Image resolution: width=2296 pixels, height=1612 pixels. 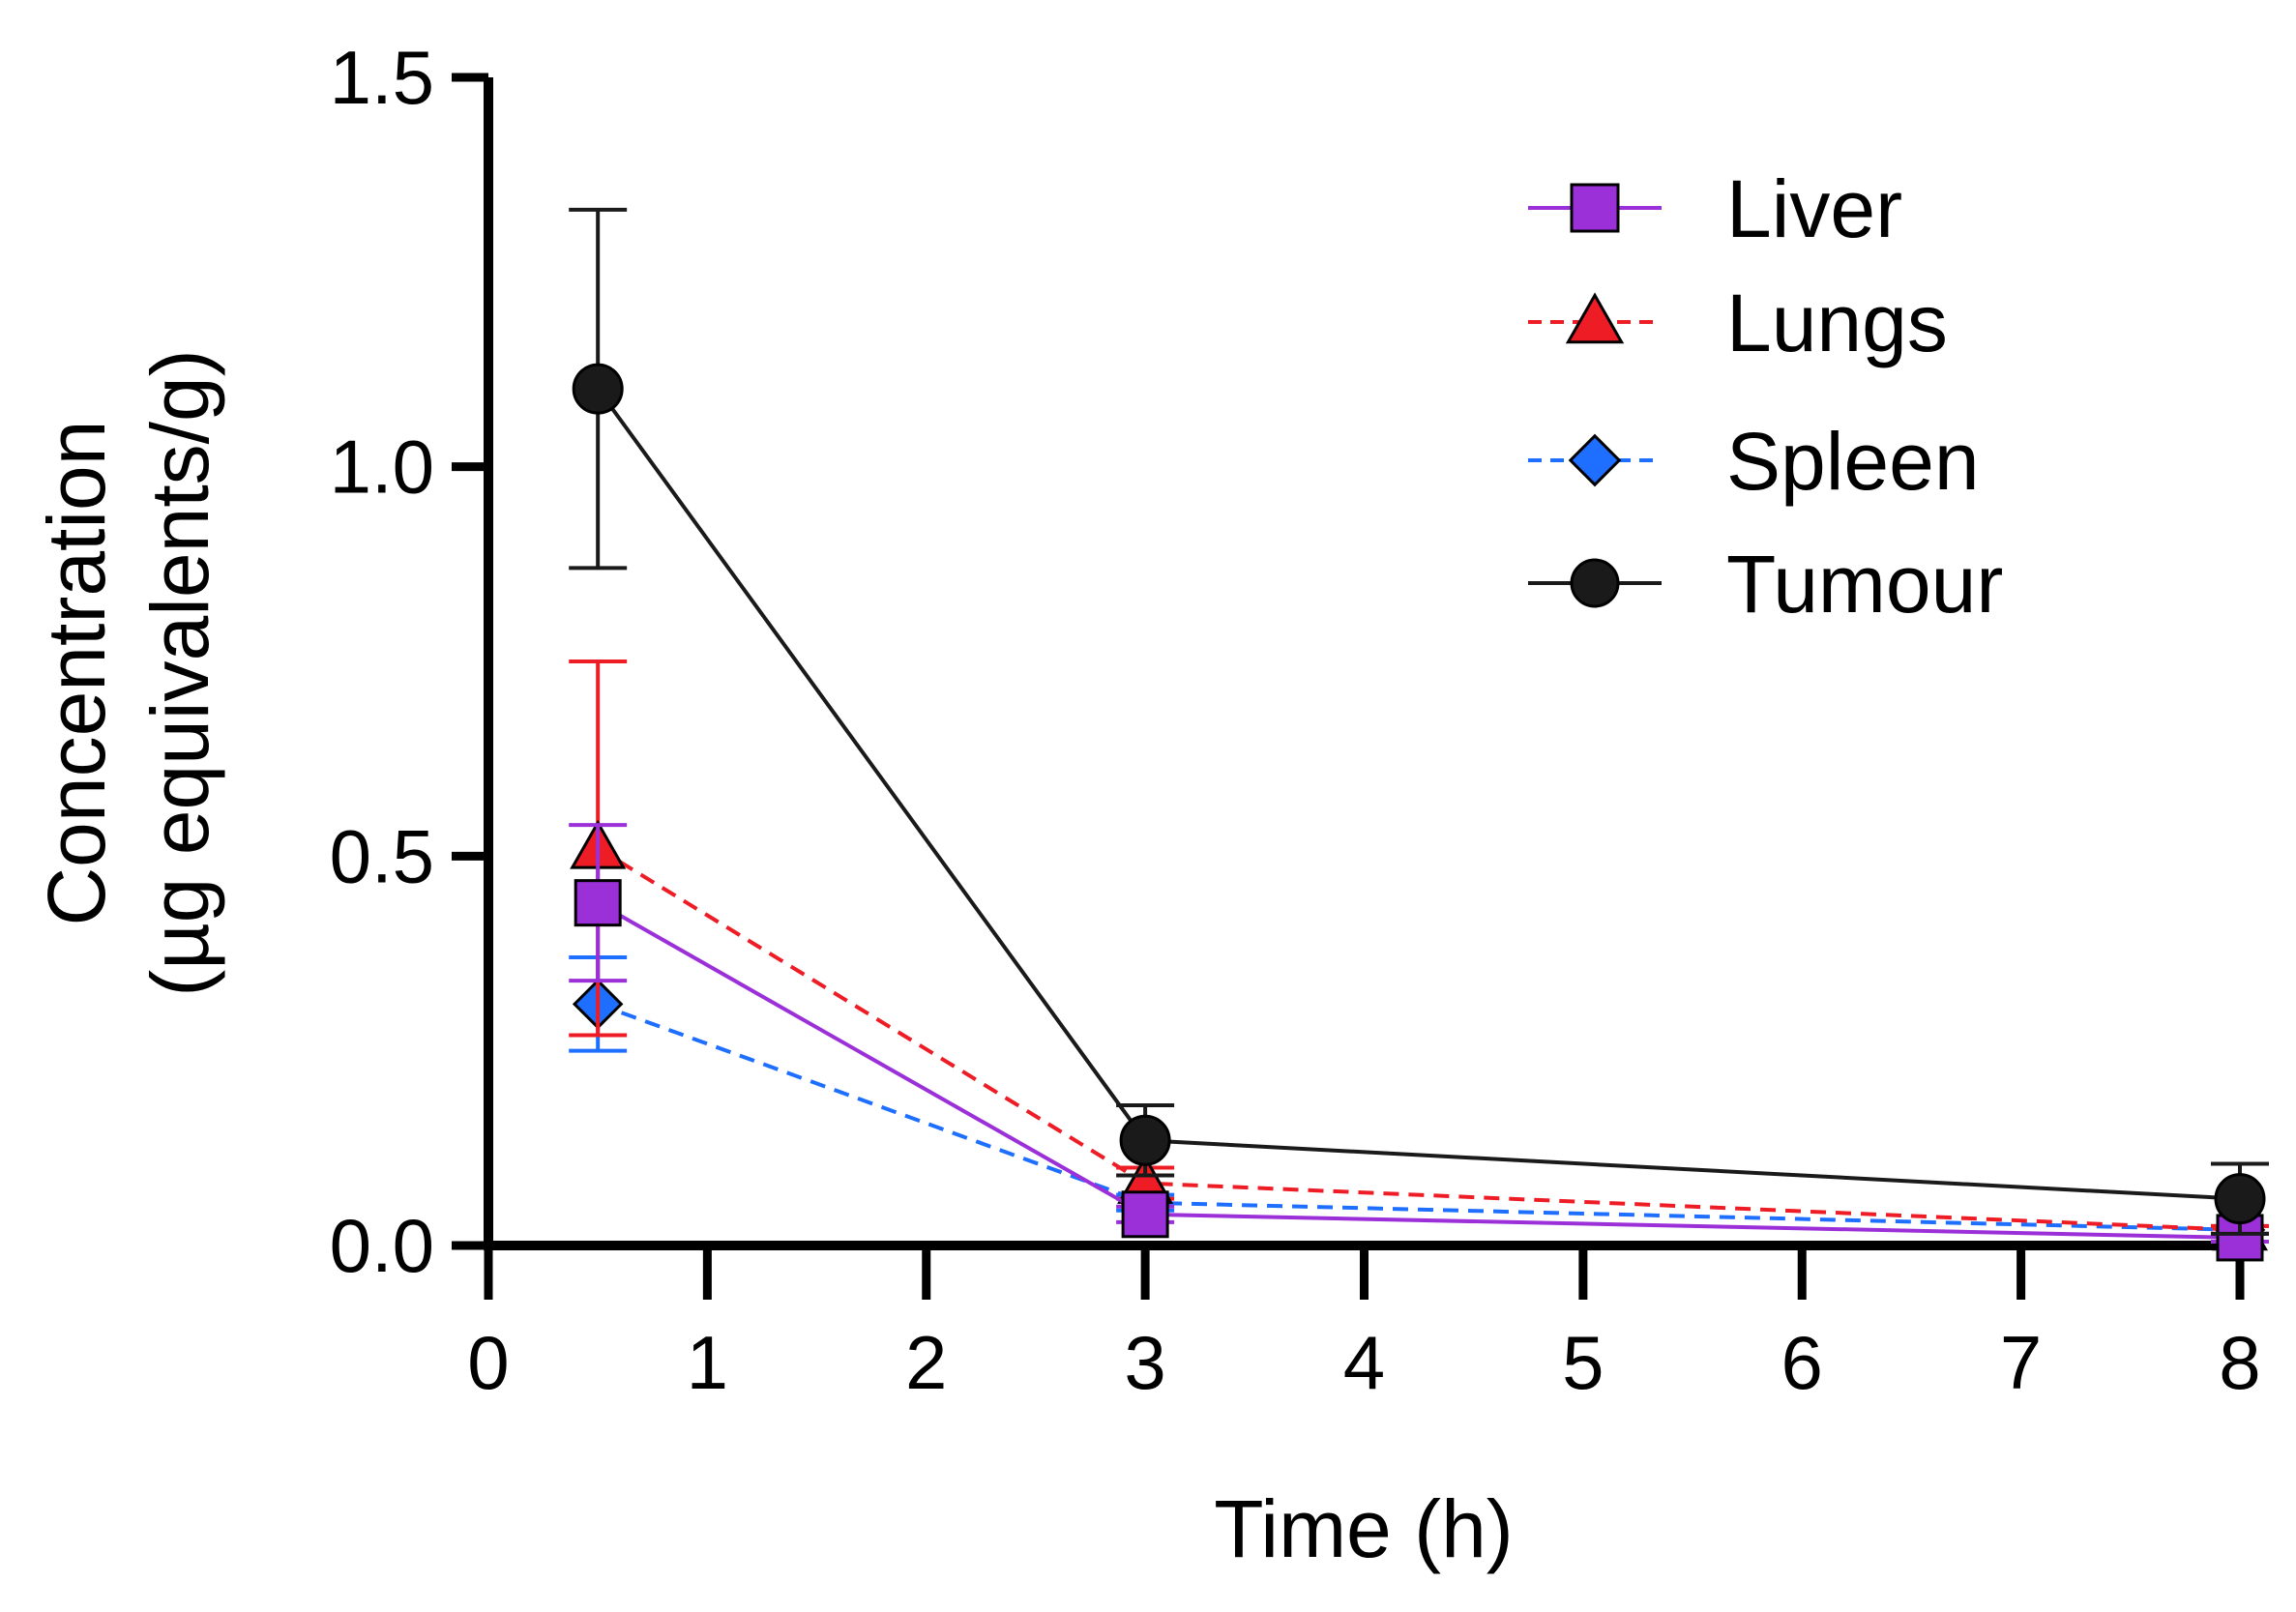 I want to click on x-tick-label-3: 3, so click(x=1144, y=1363).